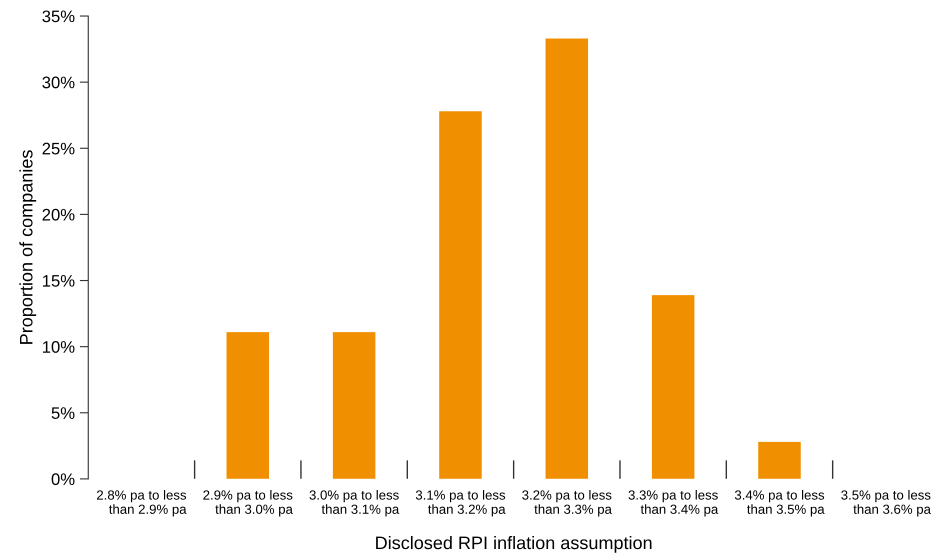  What do you see at coordinates (355, 503) in the screenshot?
I see `x-tick-label: 3.0% pa to less than 3.1% pa` at bounding box center [355, 503].